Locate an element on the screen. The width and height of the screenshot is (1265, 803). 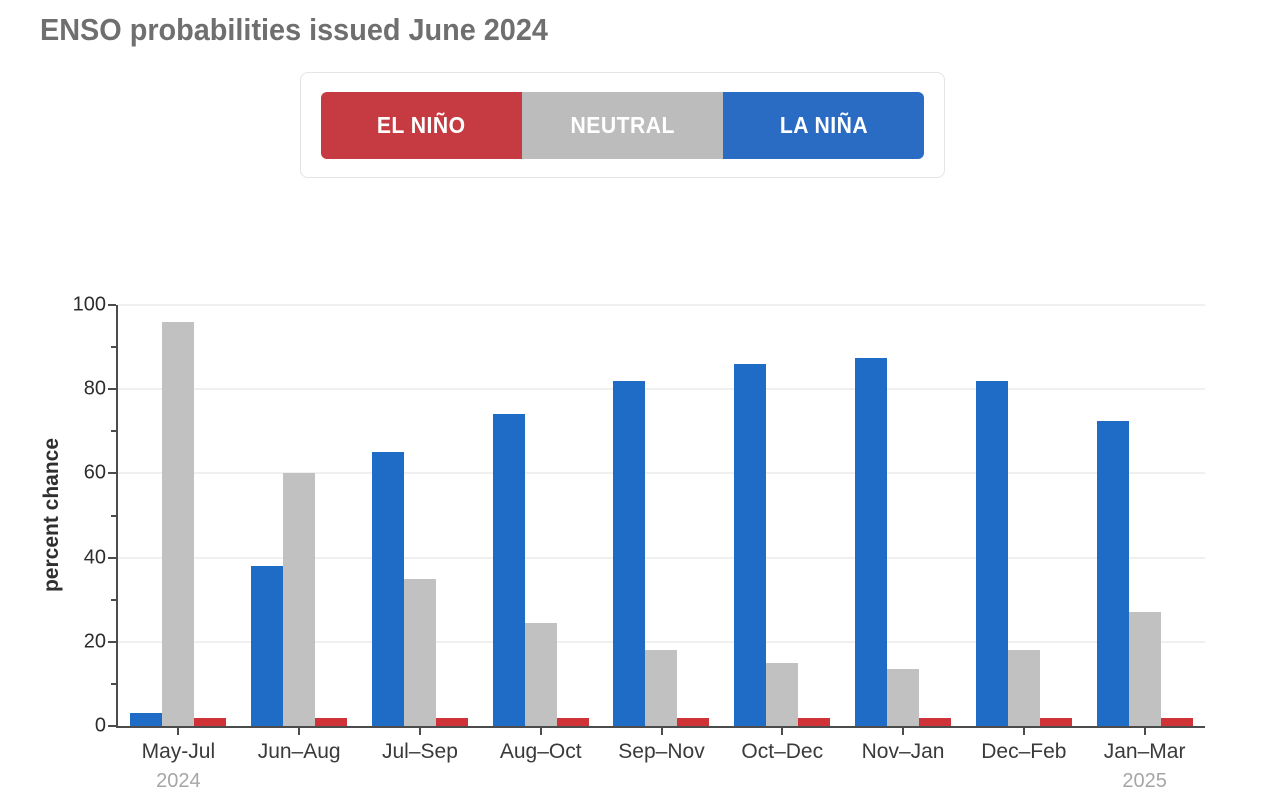
legend-neutral: NEUTRAL is located at coordinates (622, 125).